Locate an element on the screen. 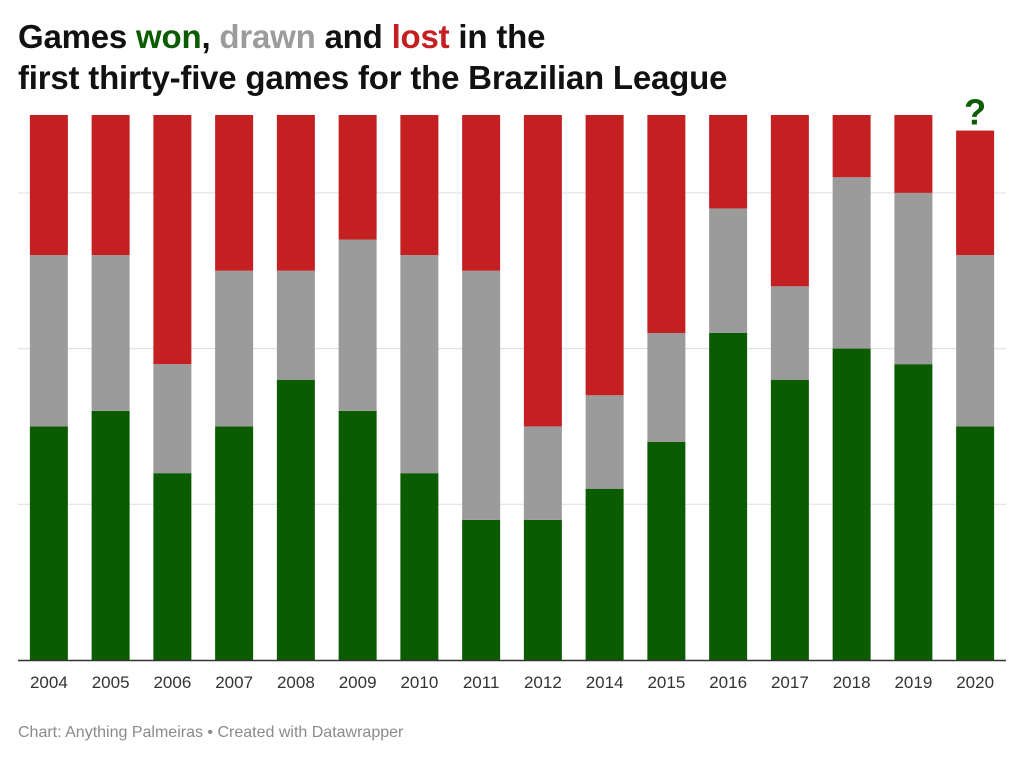 The width and height of the screenshot is (1024, 776). x-tick-label-2005: 2005 is located at coordinates (111, 682).